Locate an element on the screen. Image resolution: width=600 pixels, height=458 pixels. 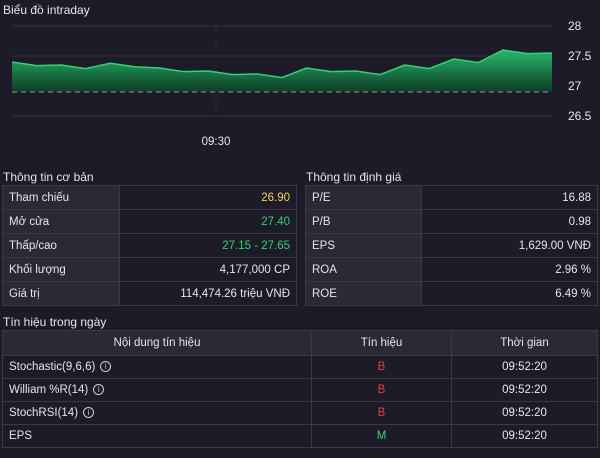
chart-title: Biểu đồ intraday is located at coordinates (46, 10).